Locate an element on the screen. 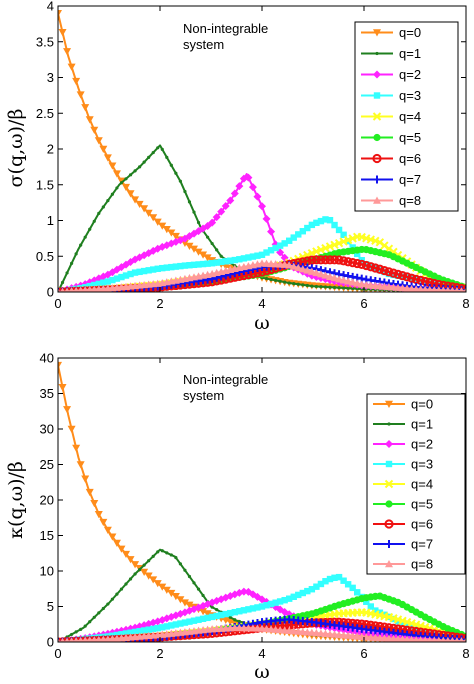 Image resolution: width=474 pixels, height=684 pixels. legend: q=0 q=1 q=2 q=3 q=4 q=5 q=6 q=7 q=8 is located at coordinates (406, 116).